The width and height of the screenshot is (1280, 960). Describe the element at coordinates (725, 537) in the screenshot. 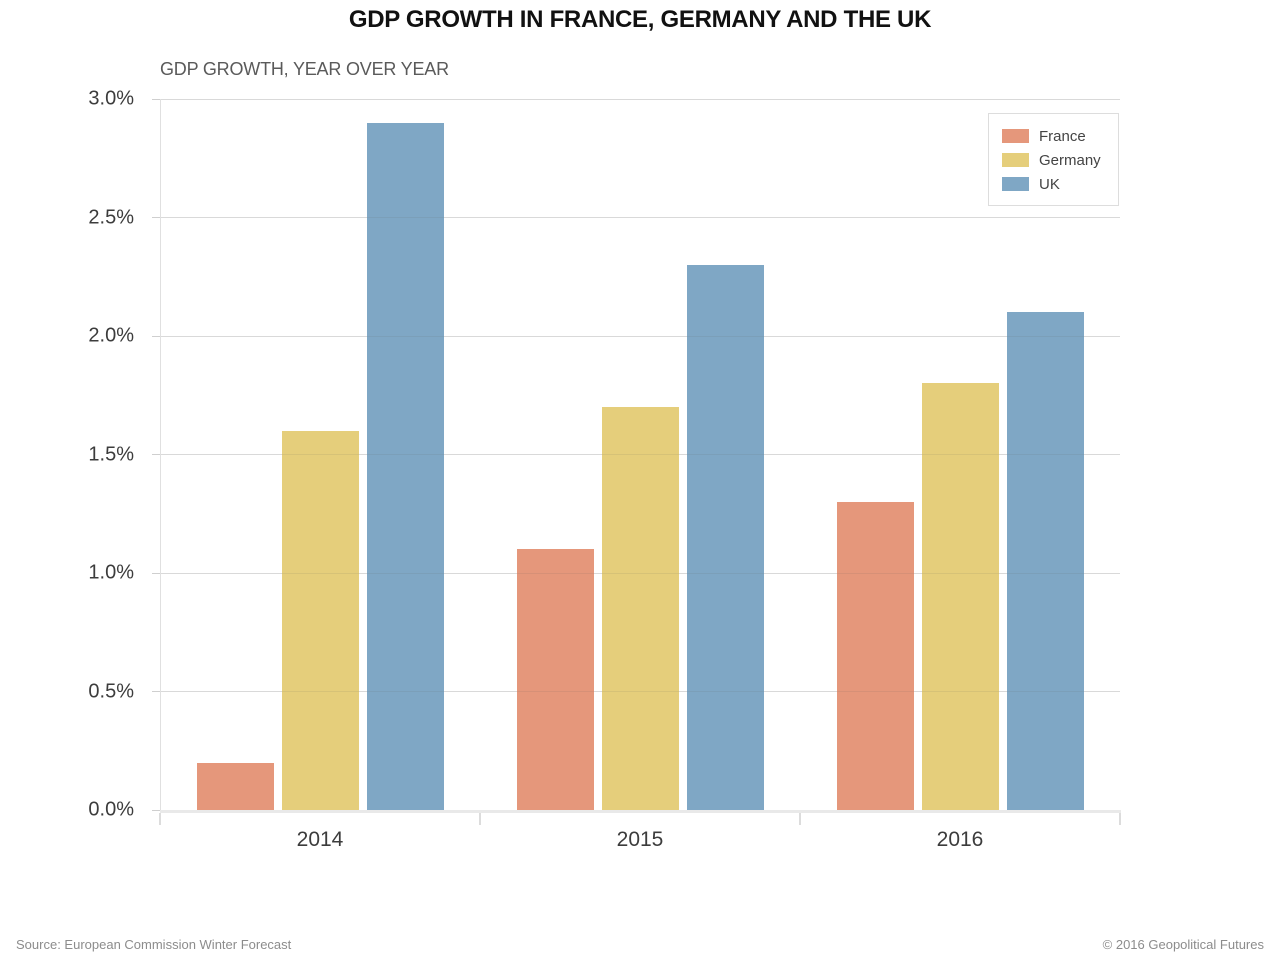

I see `bar-uk-2015` at that location.